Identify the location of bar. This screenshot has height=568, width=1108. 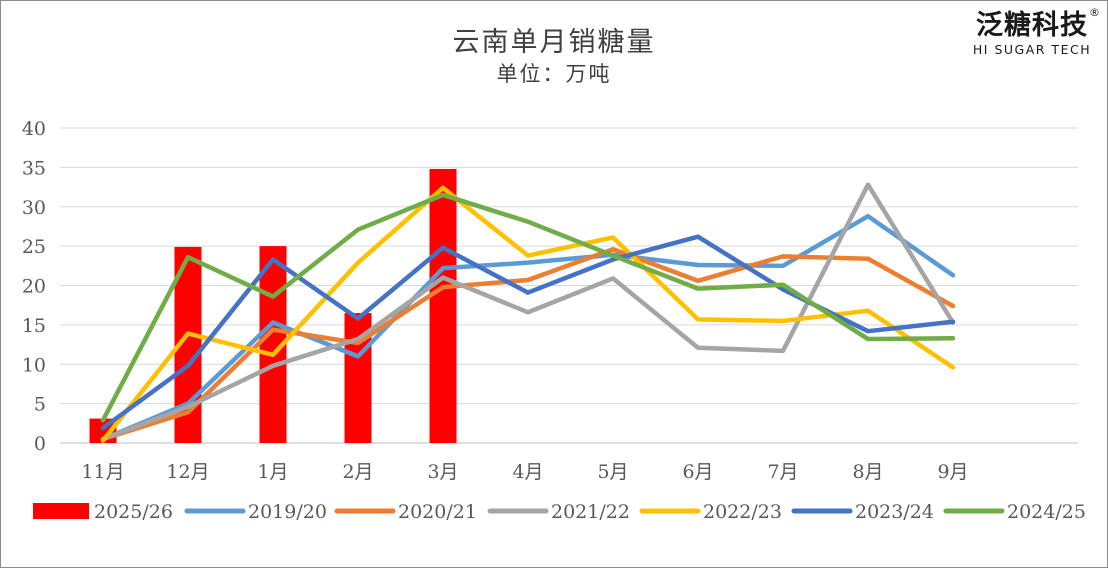
(443, 305).